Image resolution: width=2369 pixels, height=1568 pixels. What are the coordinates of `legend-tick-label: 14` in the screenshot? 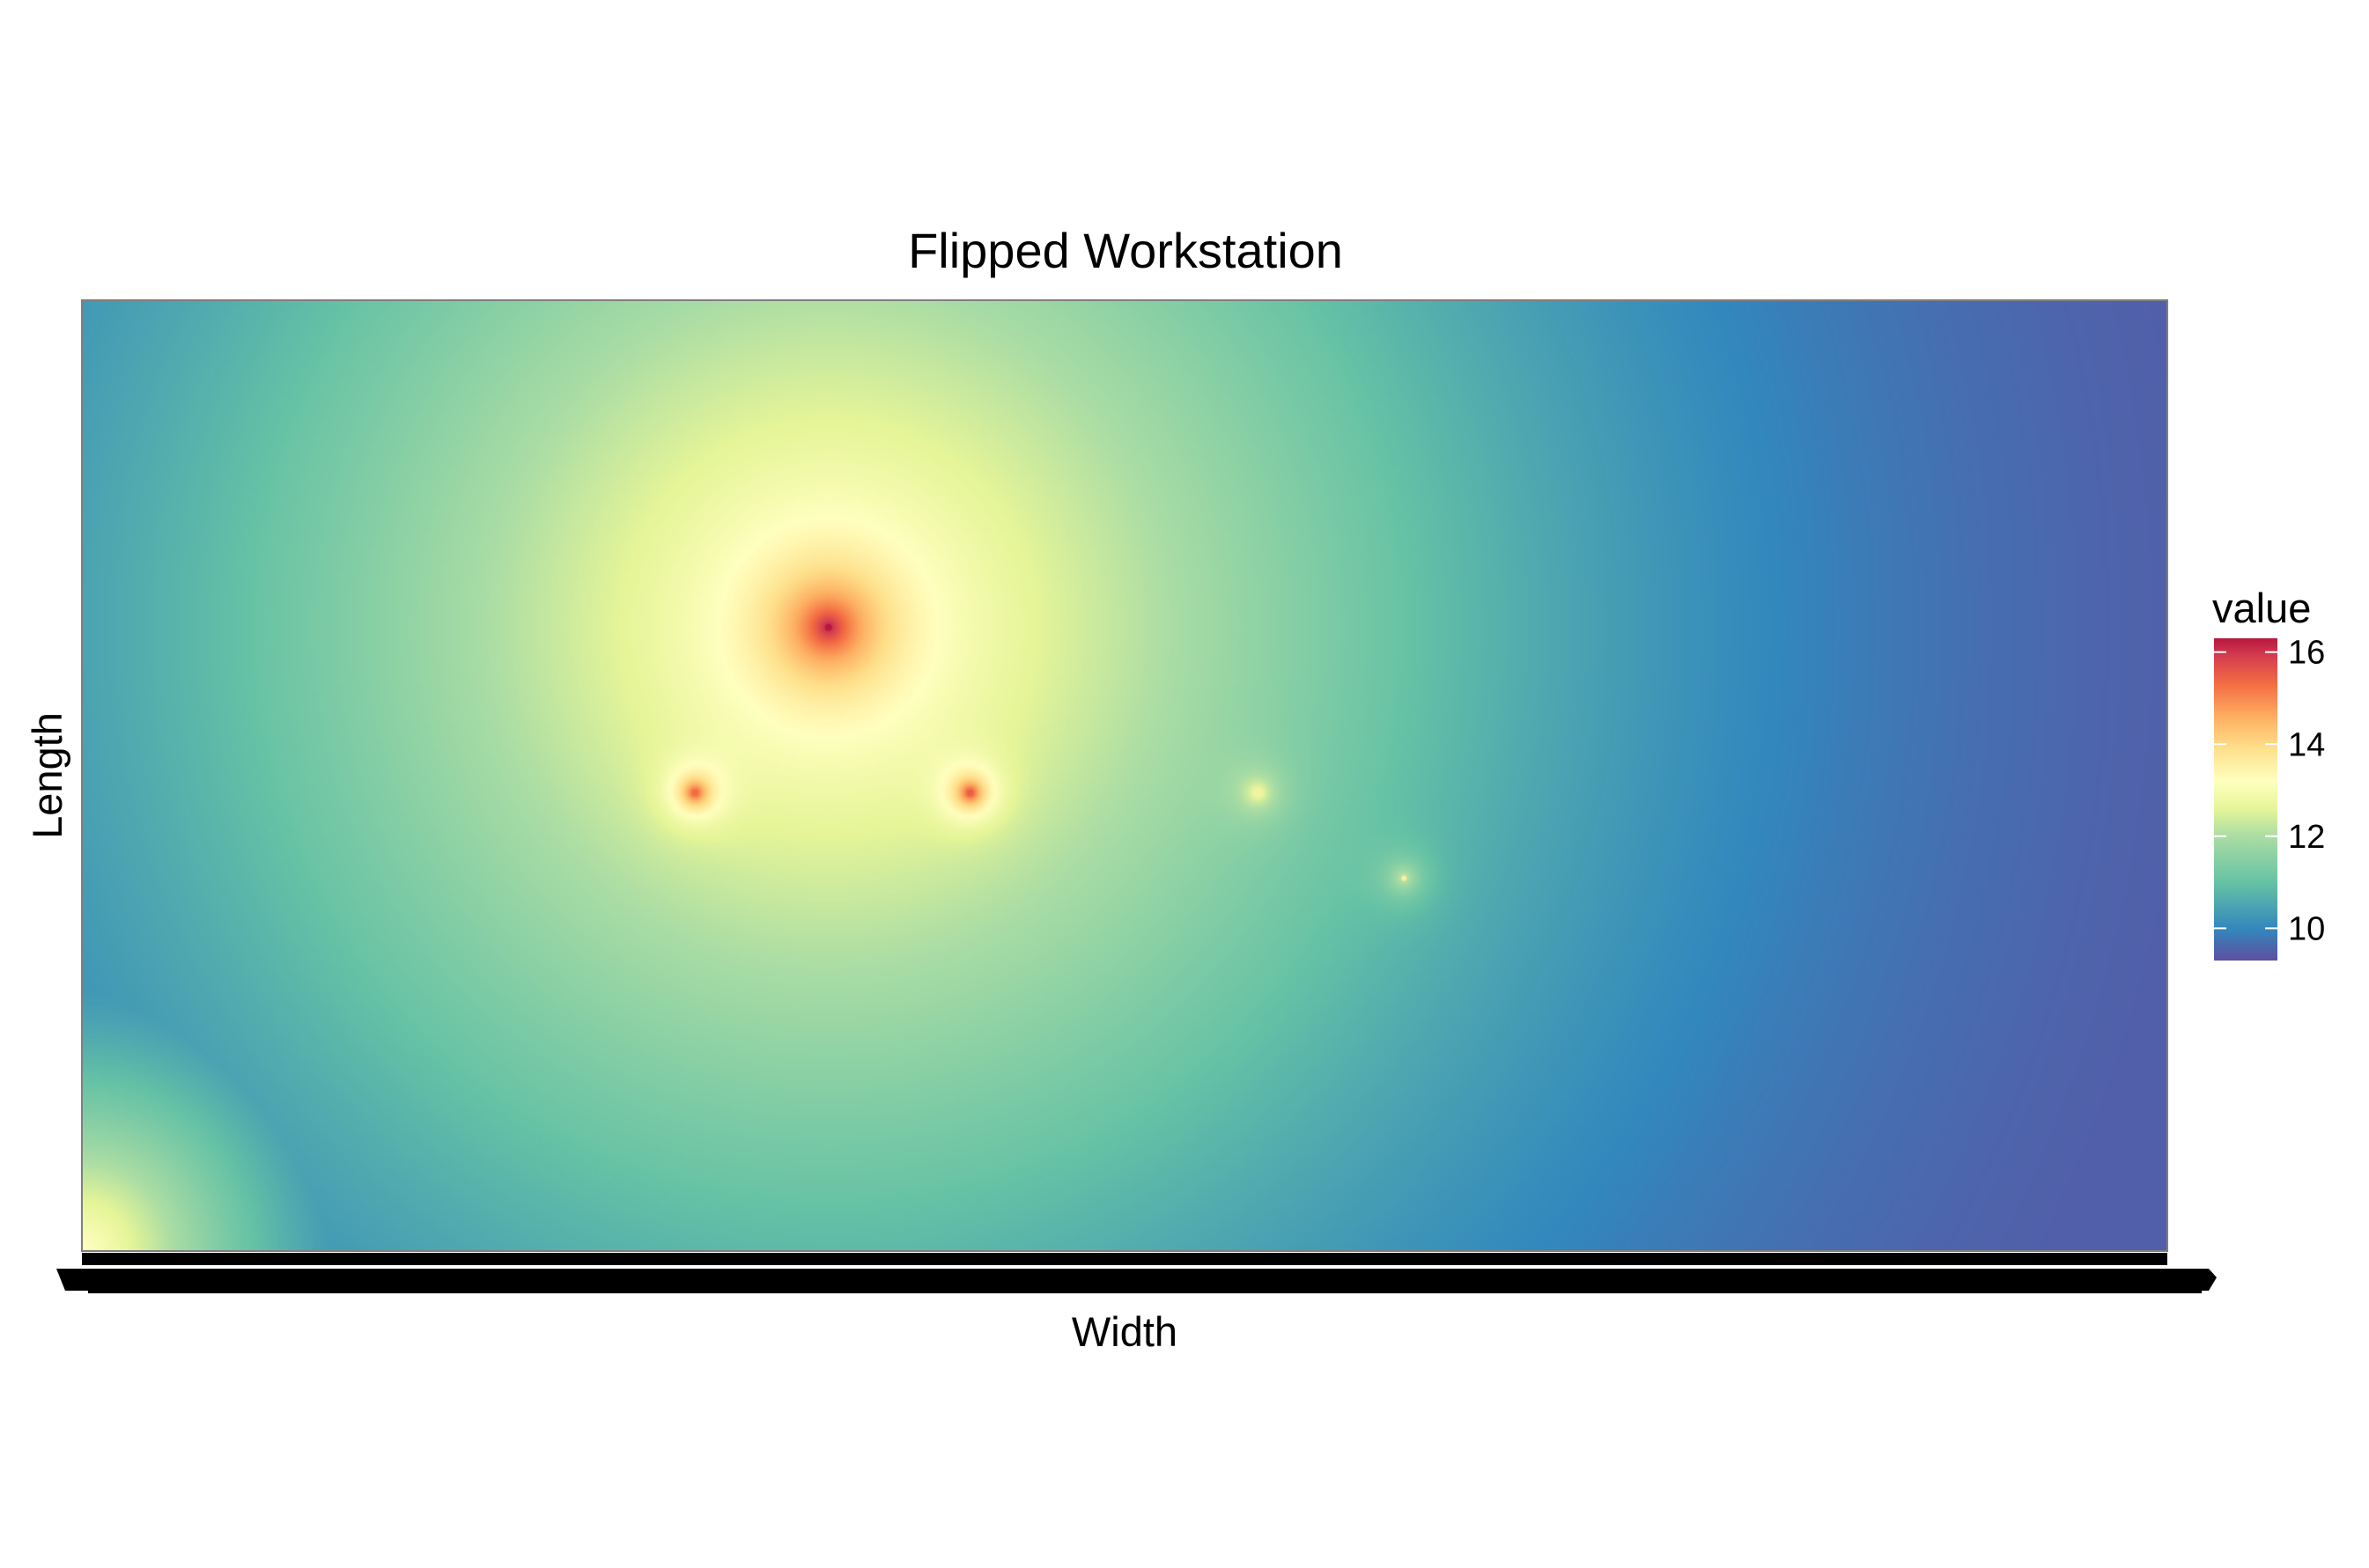 It's located at (2306, 744).